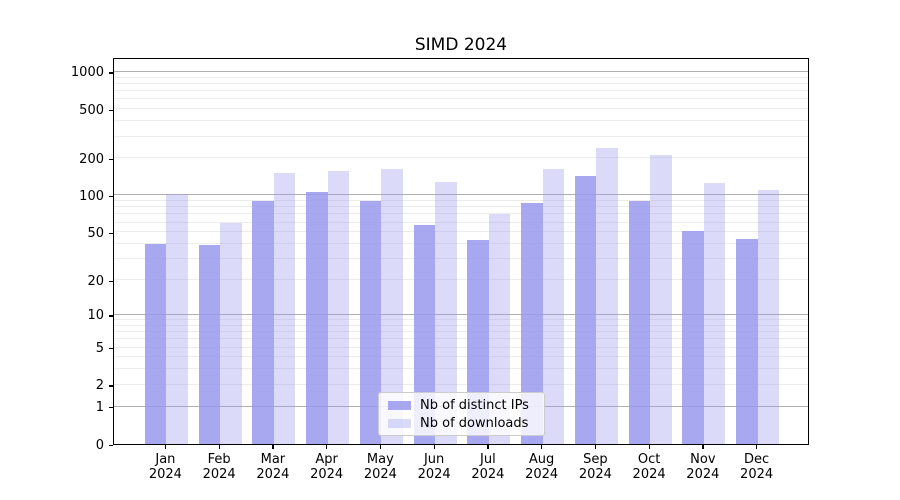 The image size is (900, 500). I want to click on x-tick-label-dec: Dec 2024, so click(757, 467).